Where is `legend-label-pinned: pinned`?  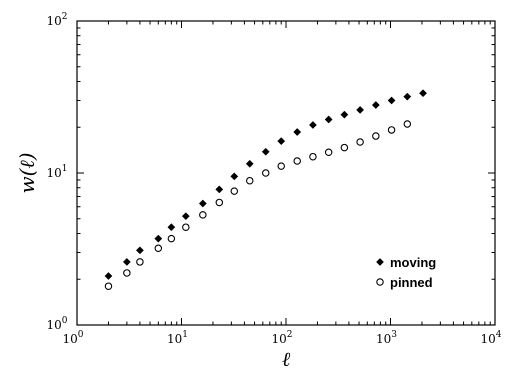 legend-label-pinned: pinned is located at coordinates (411, 282).